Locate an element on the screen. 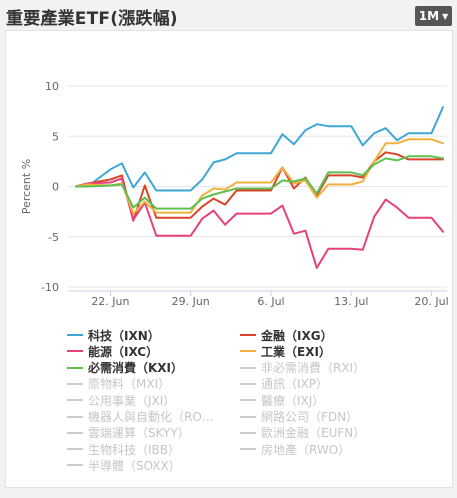 This screenshot has width=457, height=498. legend-label: 通訊（IXP） is located at coordinates (294, 384).